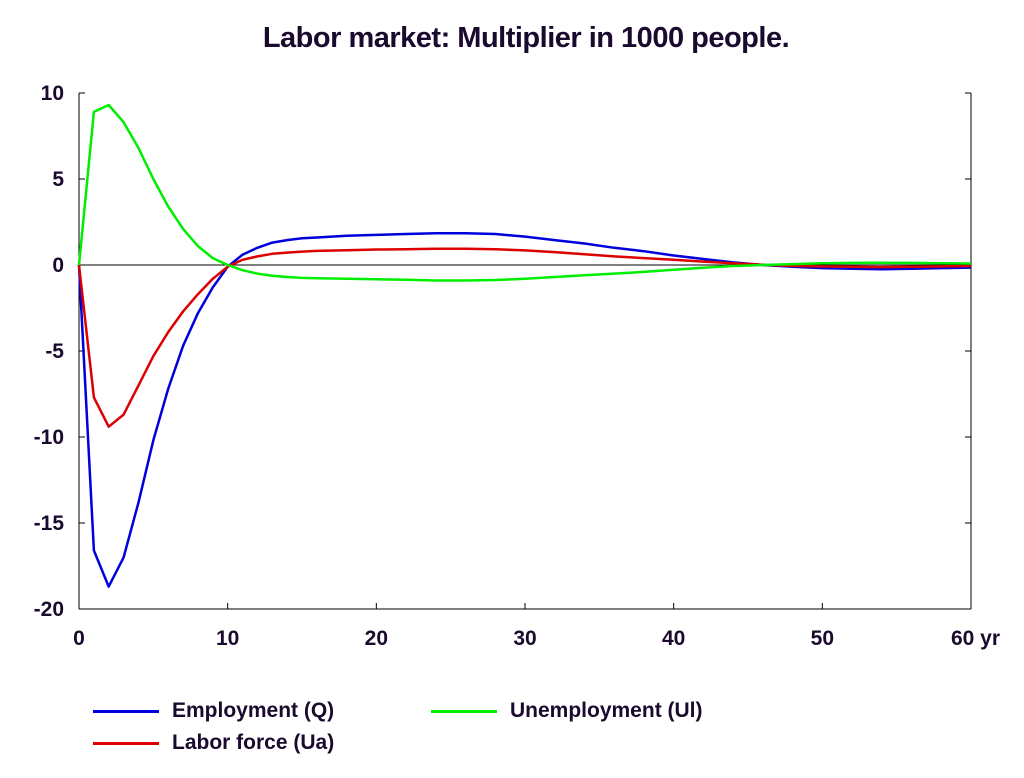 The image size is (1024, 778). Describe the element at coordinates (524, 638) in the screenshot. I see `x-tick-label: 30` at that location.